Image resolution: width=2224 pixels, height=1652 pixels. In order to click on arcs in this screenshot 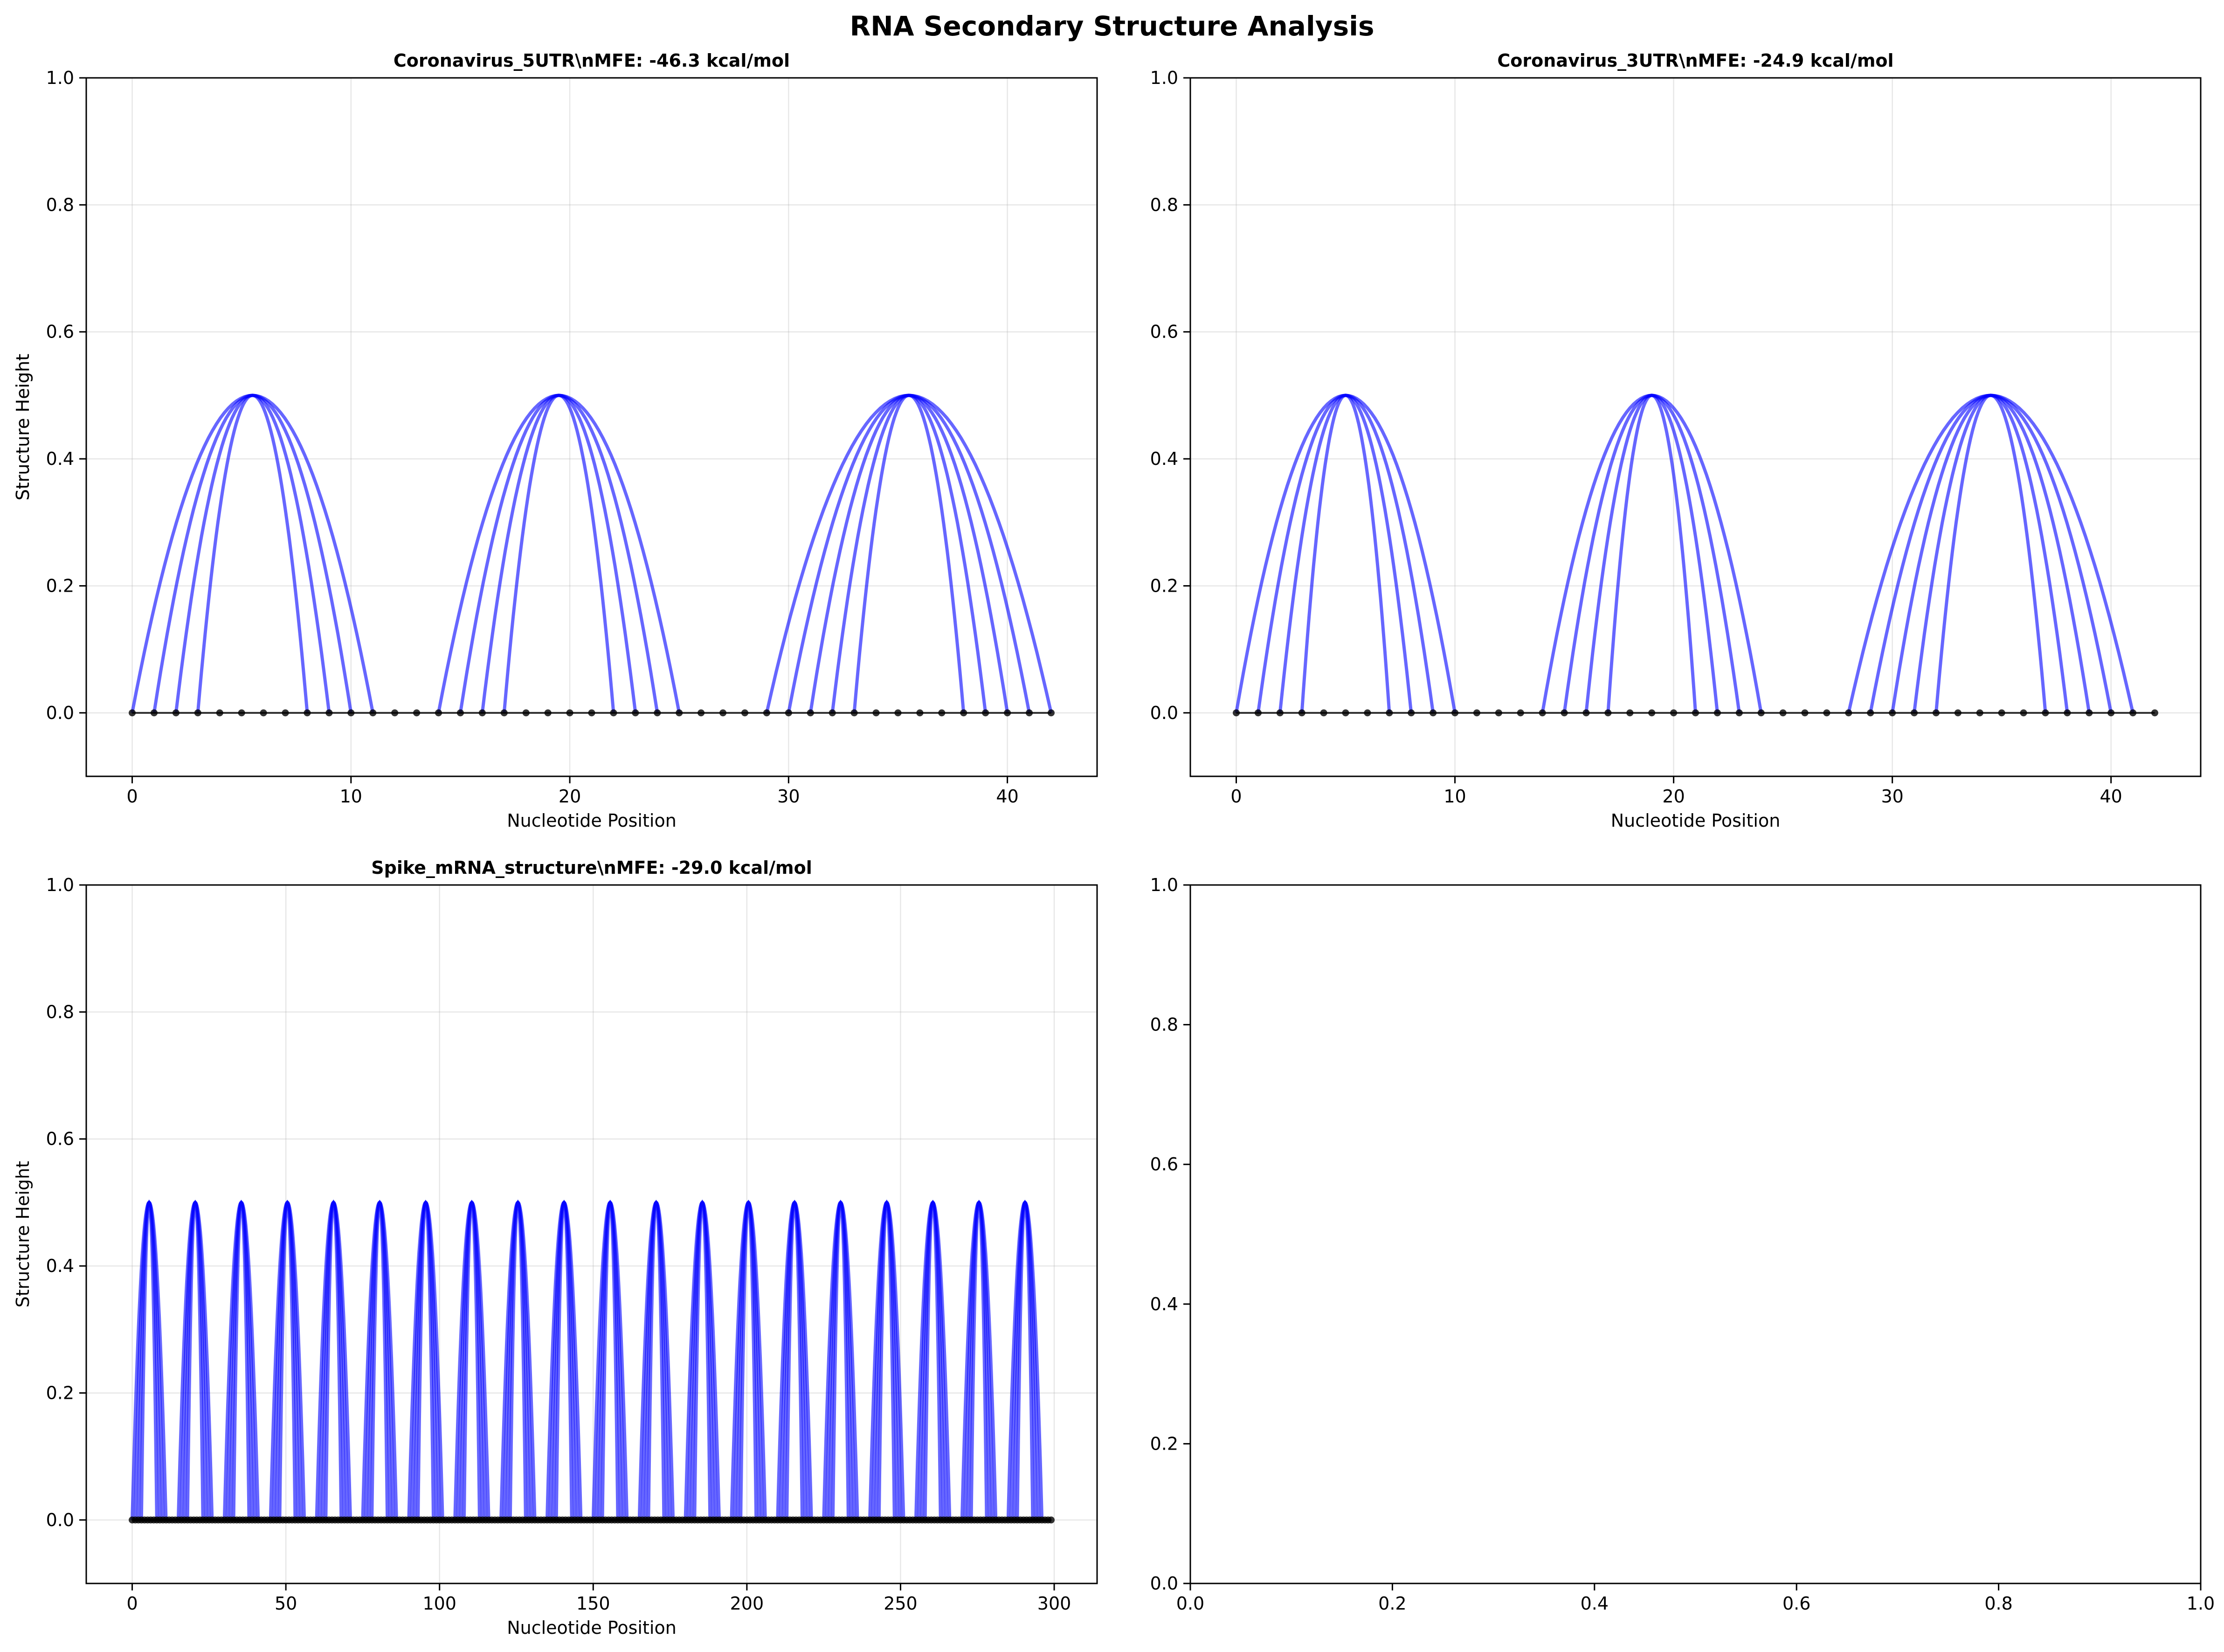, I will do `click(587, 1359)`.